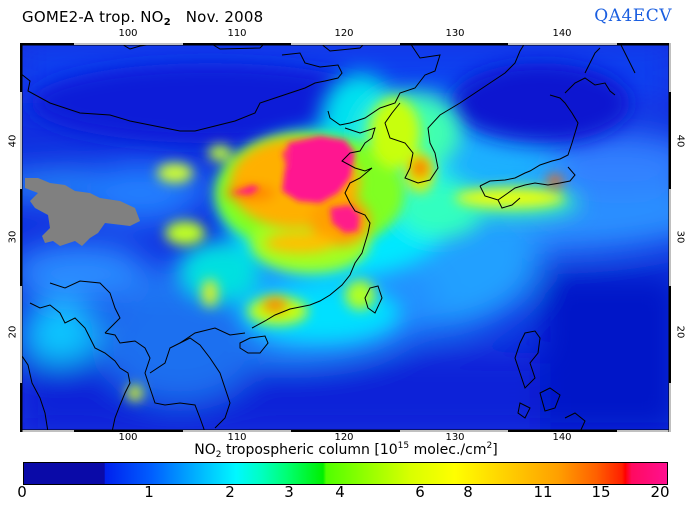  What do you see at coordinates (230, 492) in the screenshot?
I see `colorbar-tick: 2` at bounding box center [230, 492].